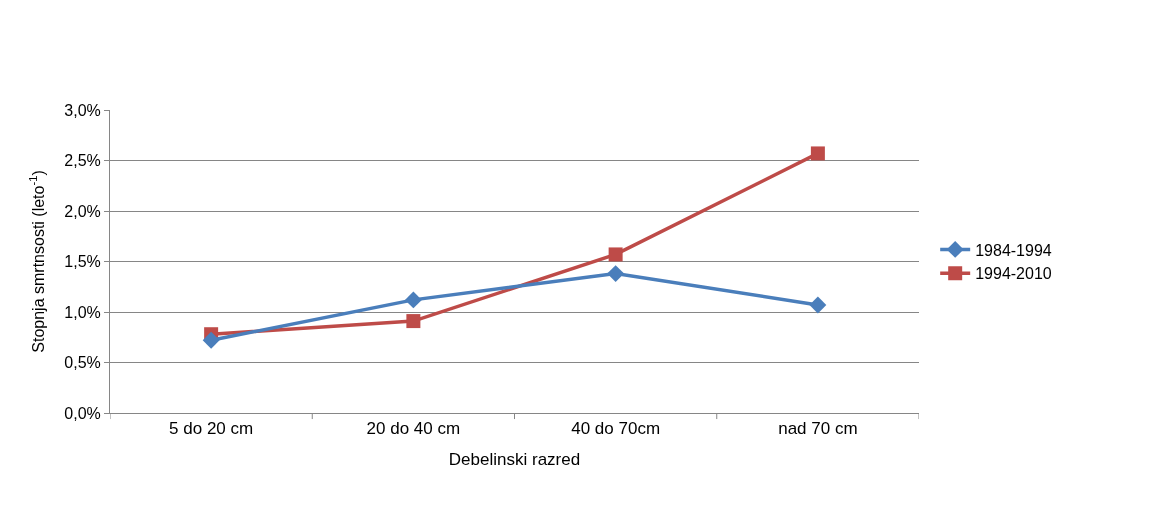 This screenshot has width=1159, height=508. What do you see at coordinates (82, 413) in the screenshot?
I see `y-tick-label: 0,0%` at bounding box center [82, 413].